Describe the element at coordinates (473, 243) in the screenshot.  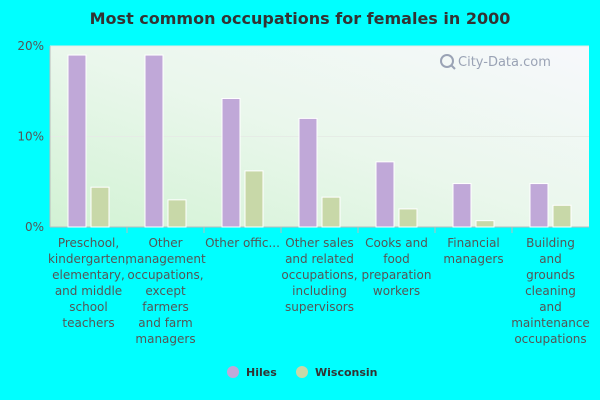
I see `x-tick-label: Financial` at that location.